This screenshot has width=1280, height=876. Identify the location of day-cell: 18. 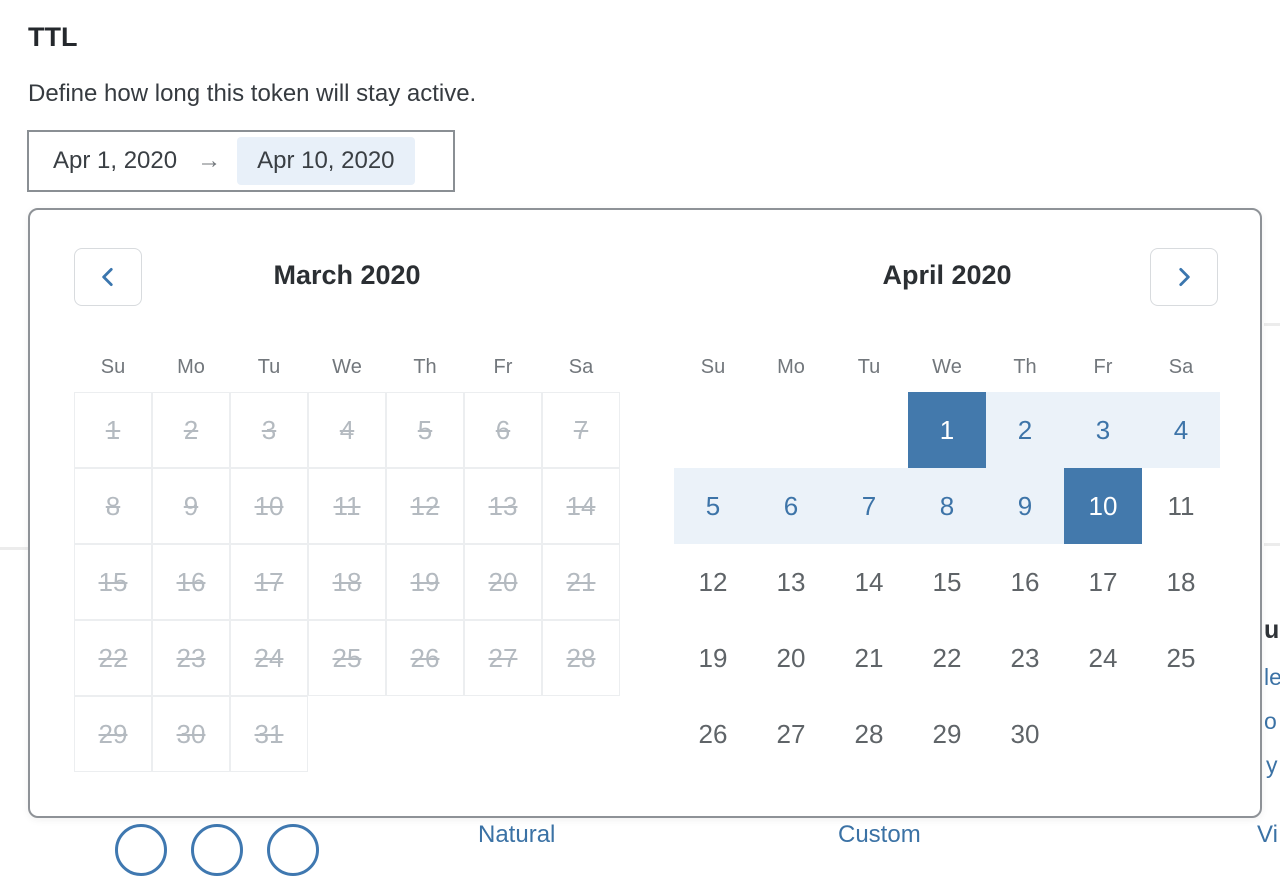
(1181, 581).